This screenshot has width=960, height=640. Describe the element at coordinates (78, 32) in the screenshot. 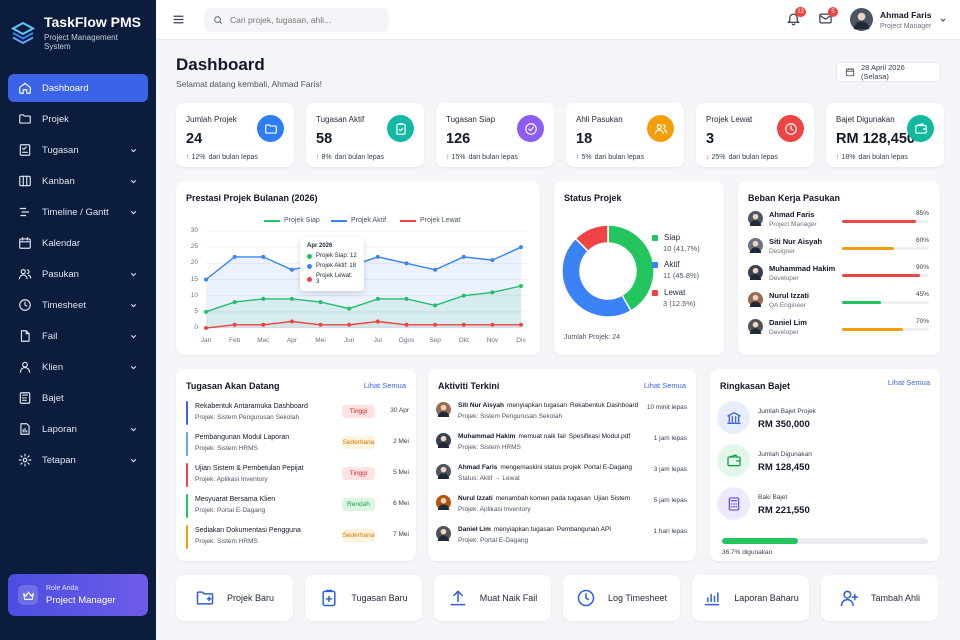

I see `brand: TaskFlow PMS Project Management System` at that location.